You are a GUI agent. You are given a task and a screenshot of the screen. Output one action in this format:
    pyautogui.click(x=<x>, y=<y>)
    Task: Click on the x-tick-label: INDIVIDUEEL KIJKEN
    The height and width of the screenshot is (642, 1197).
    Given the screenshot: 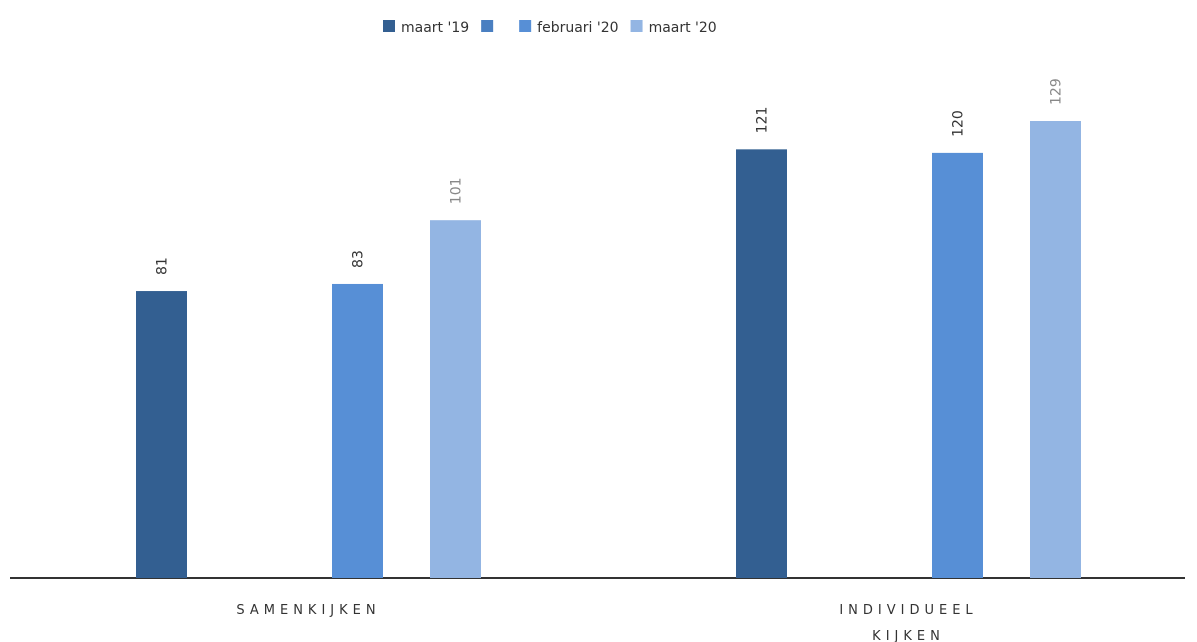 What is the action you would take?
    pyautogui.click(x=908, y=622)
    